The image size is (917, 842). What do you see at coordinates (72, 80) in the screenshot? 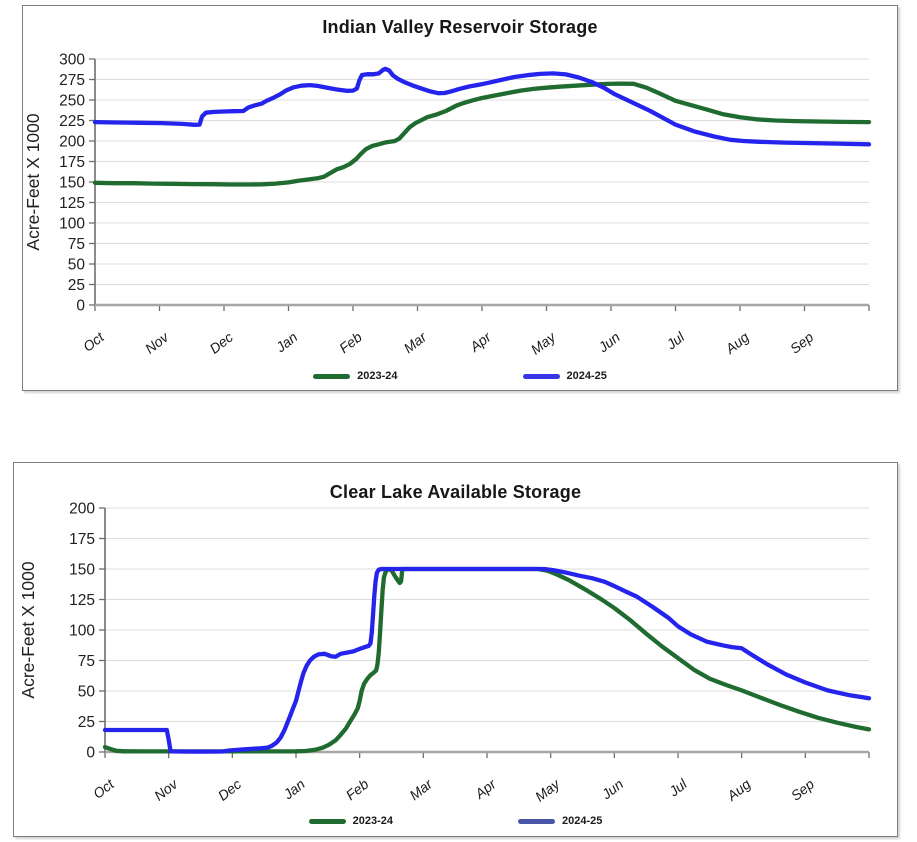
I see `svg-text: 275` at bounding box center [72, 80].